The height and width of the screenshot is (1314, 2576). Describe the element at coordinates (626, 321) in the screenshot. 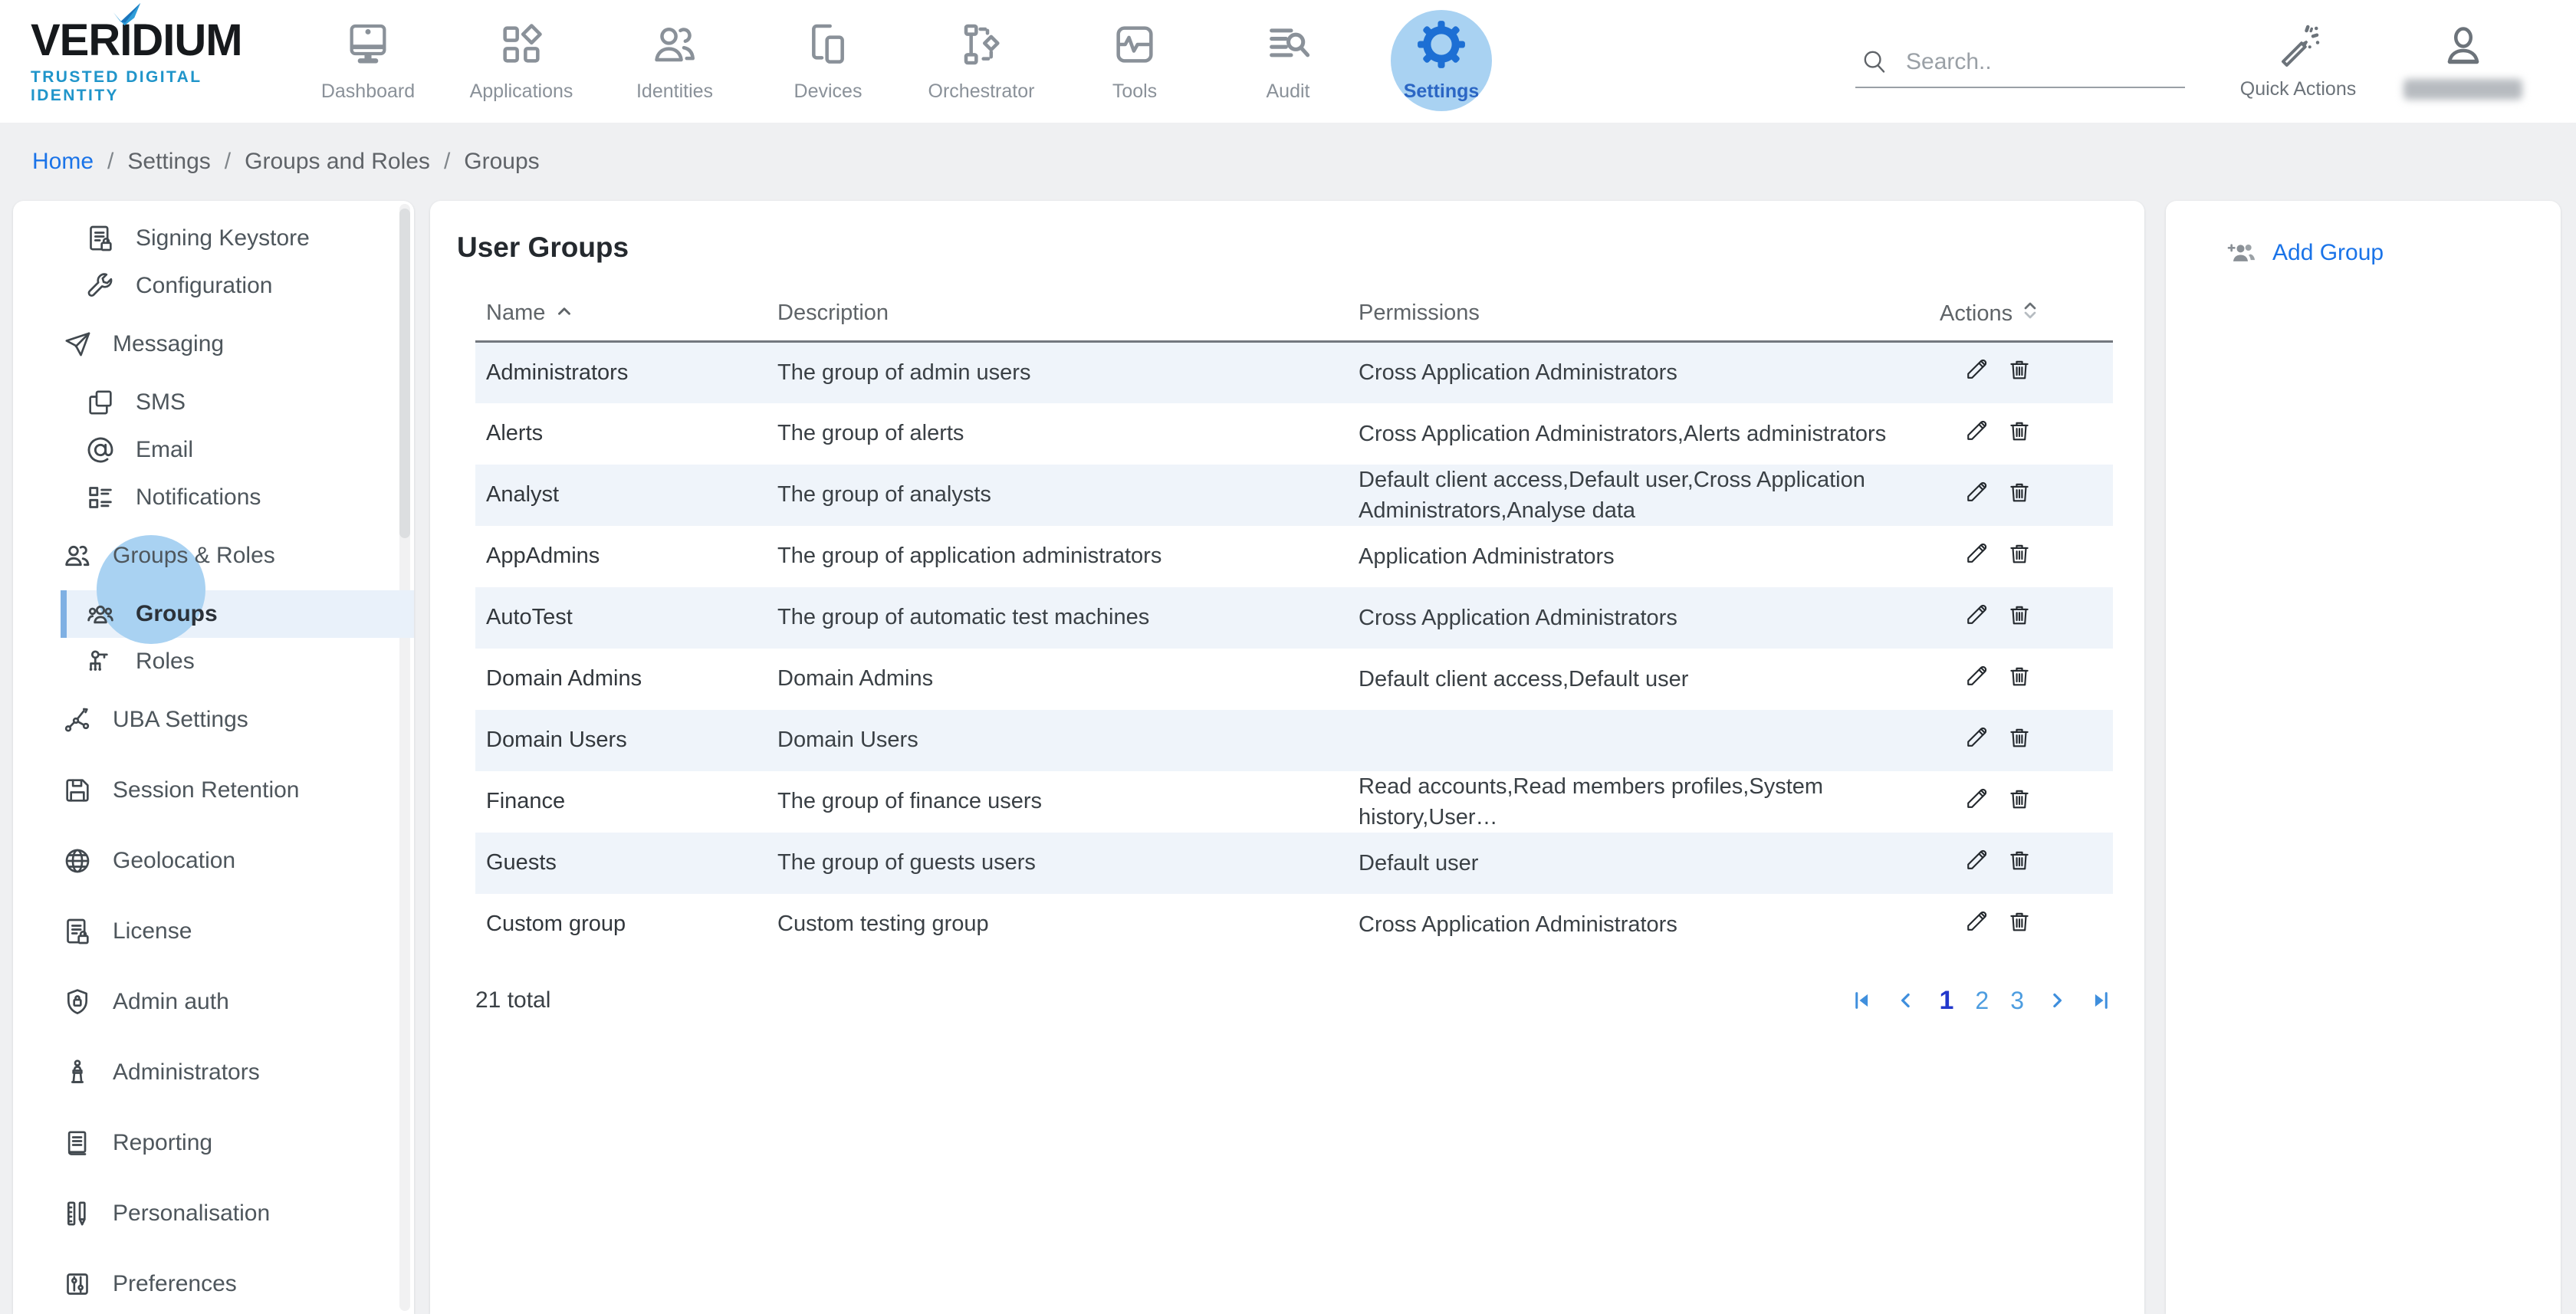

I see `column-header-name: Name` at that location.